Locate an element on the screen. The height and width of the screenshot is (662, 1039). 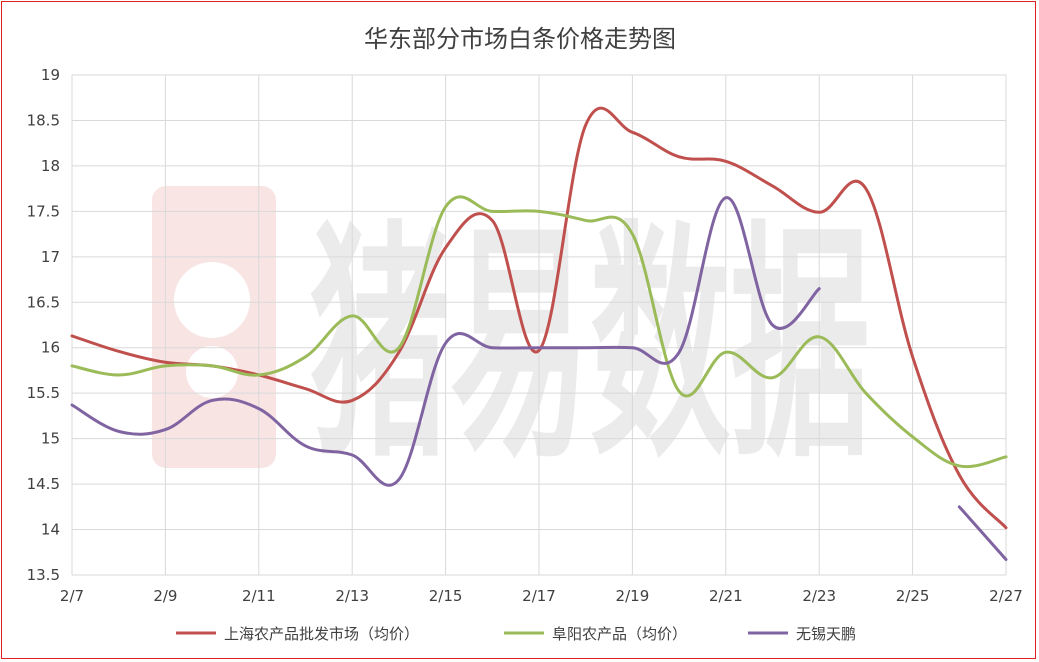
series-path is located at coordinates (982, 533).